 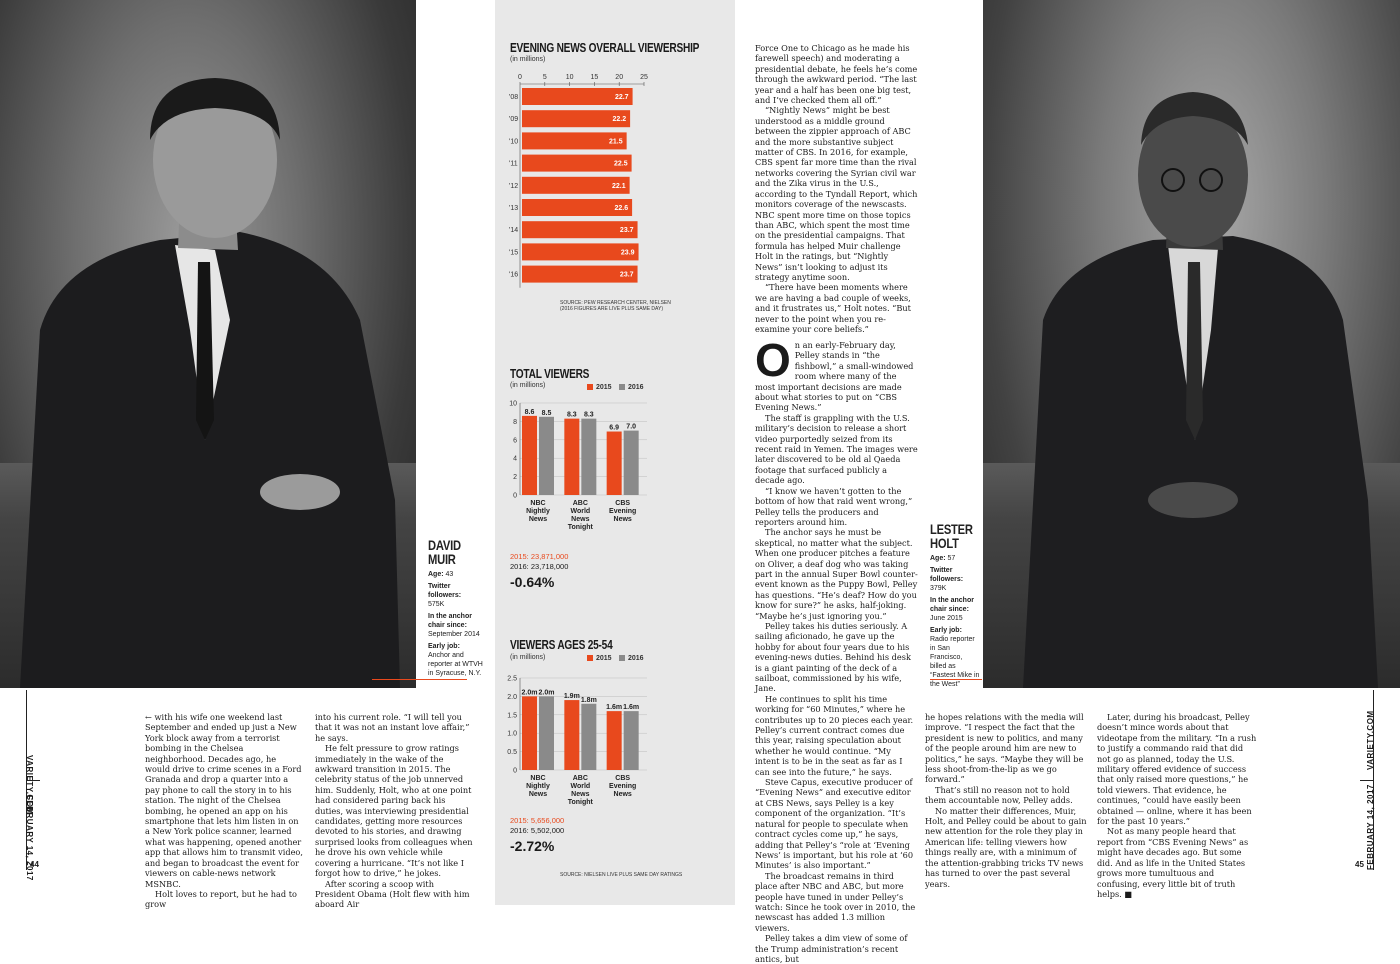 What do you see at coordinates (539, 572) in the screenshot?
I see `chart2-totals: 2015: 23,871,000 2016: 23,718,000 -0.64%` at bounding box center [539, 572].